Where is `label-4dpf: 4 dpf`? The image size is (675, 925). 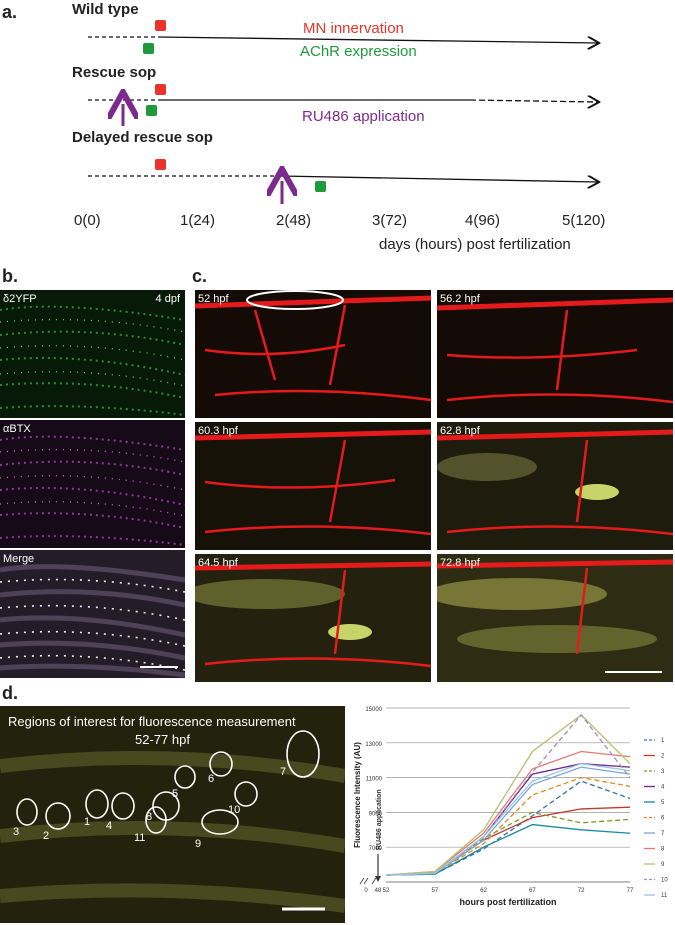 label-4dpf: 4 dpf is located at coordinates (167, 299).